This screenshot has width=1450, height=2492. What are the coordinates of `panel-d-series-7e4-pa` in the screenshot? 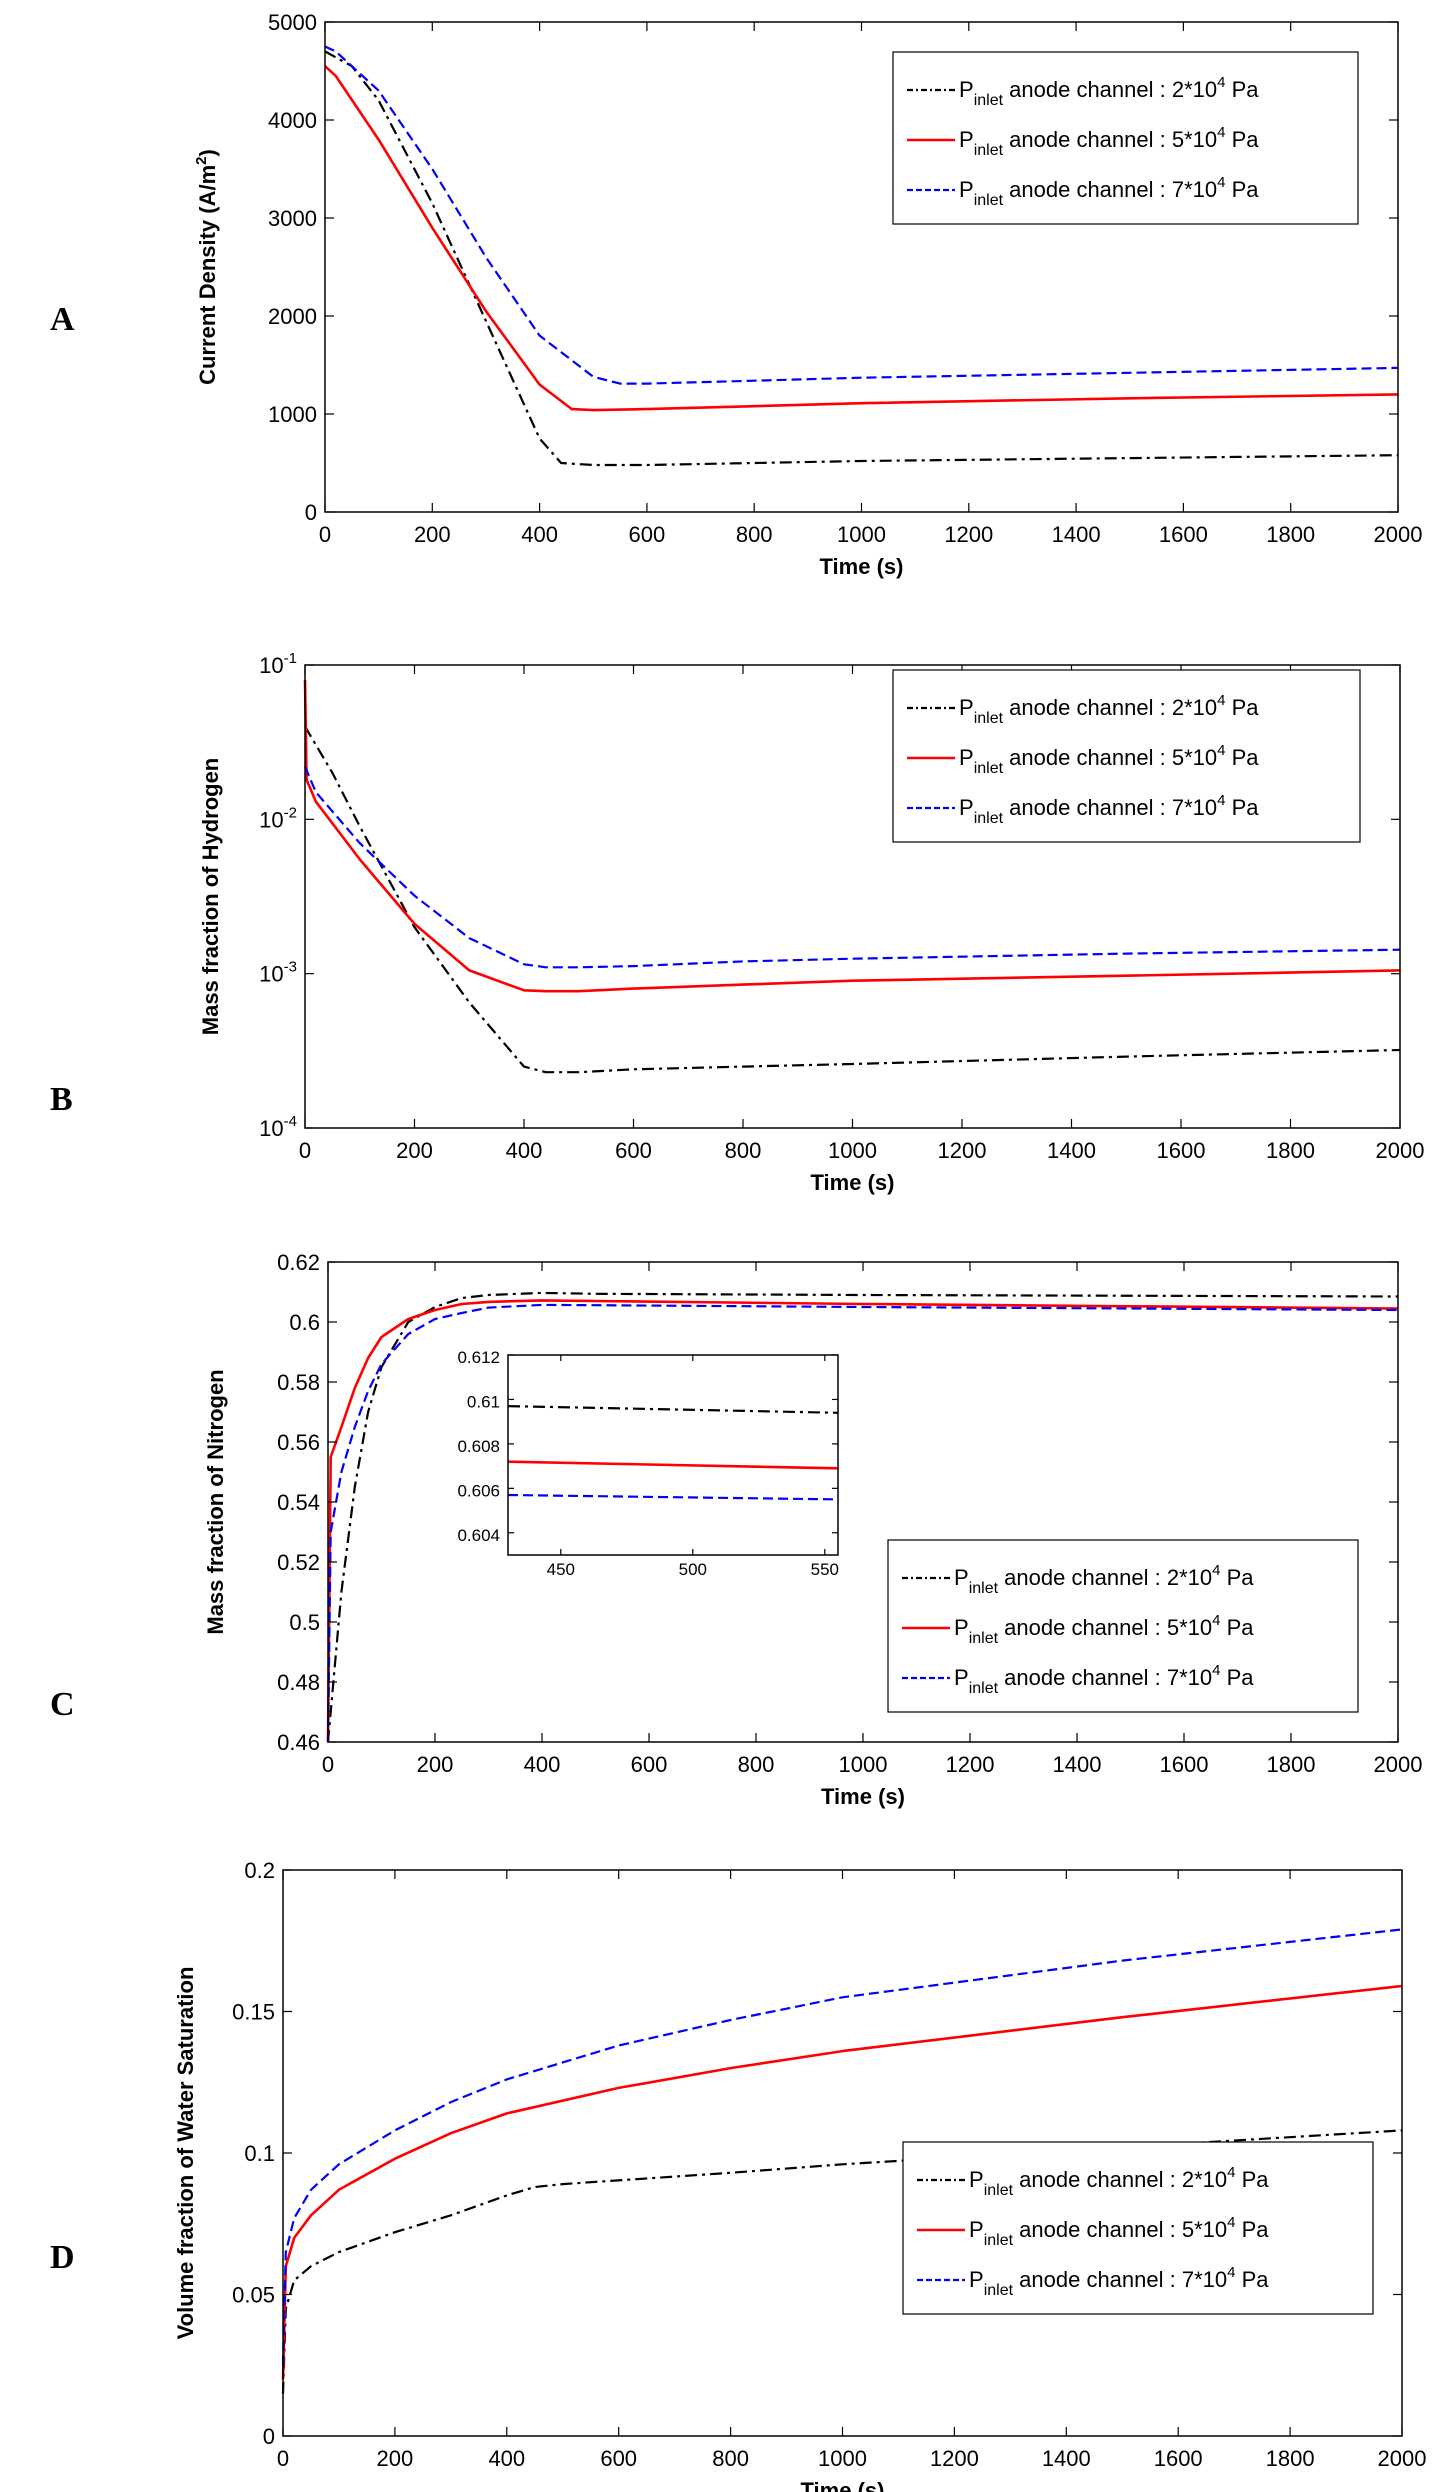 It's located at (842, 2147).